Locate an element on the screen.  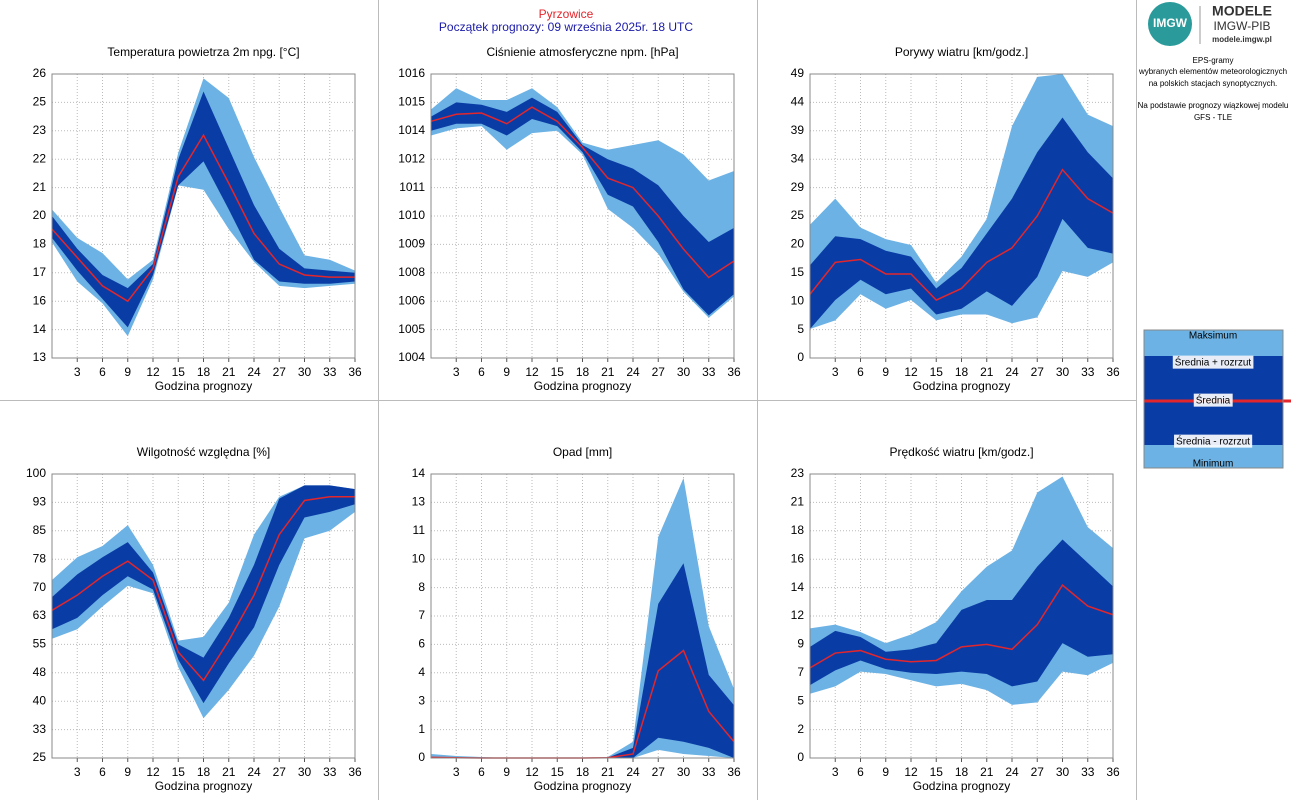
y-tick-label: 44 is located at coordinates (798, 102).